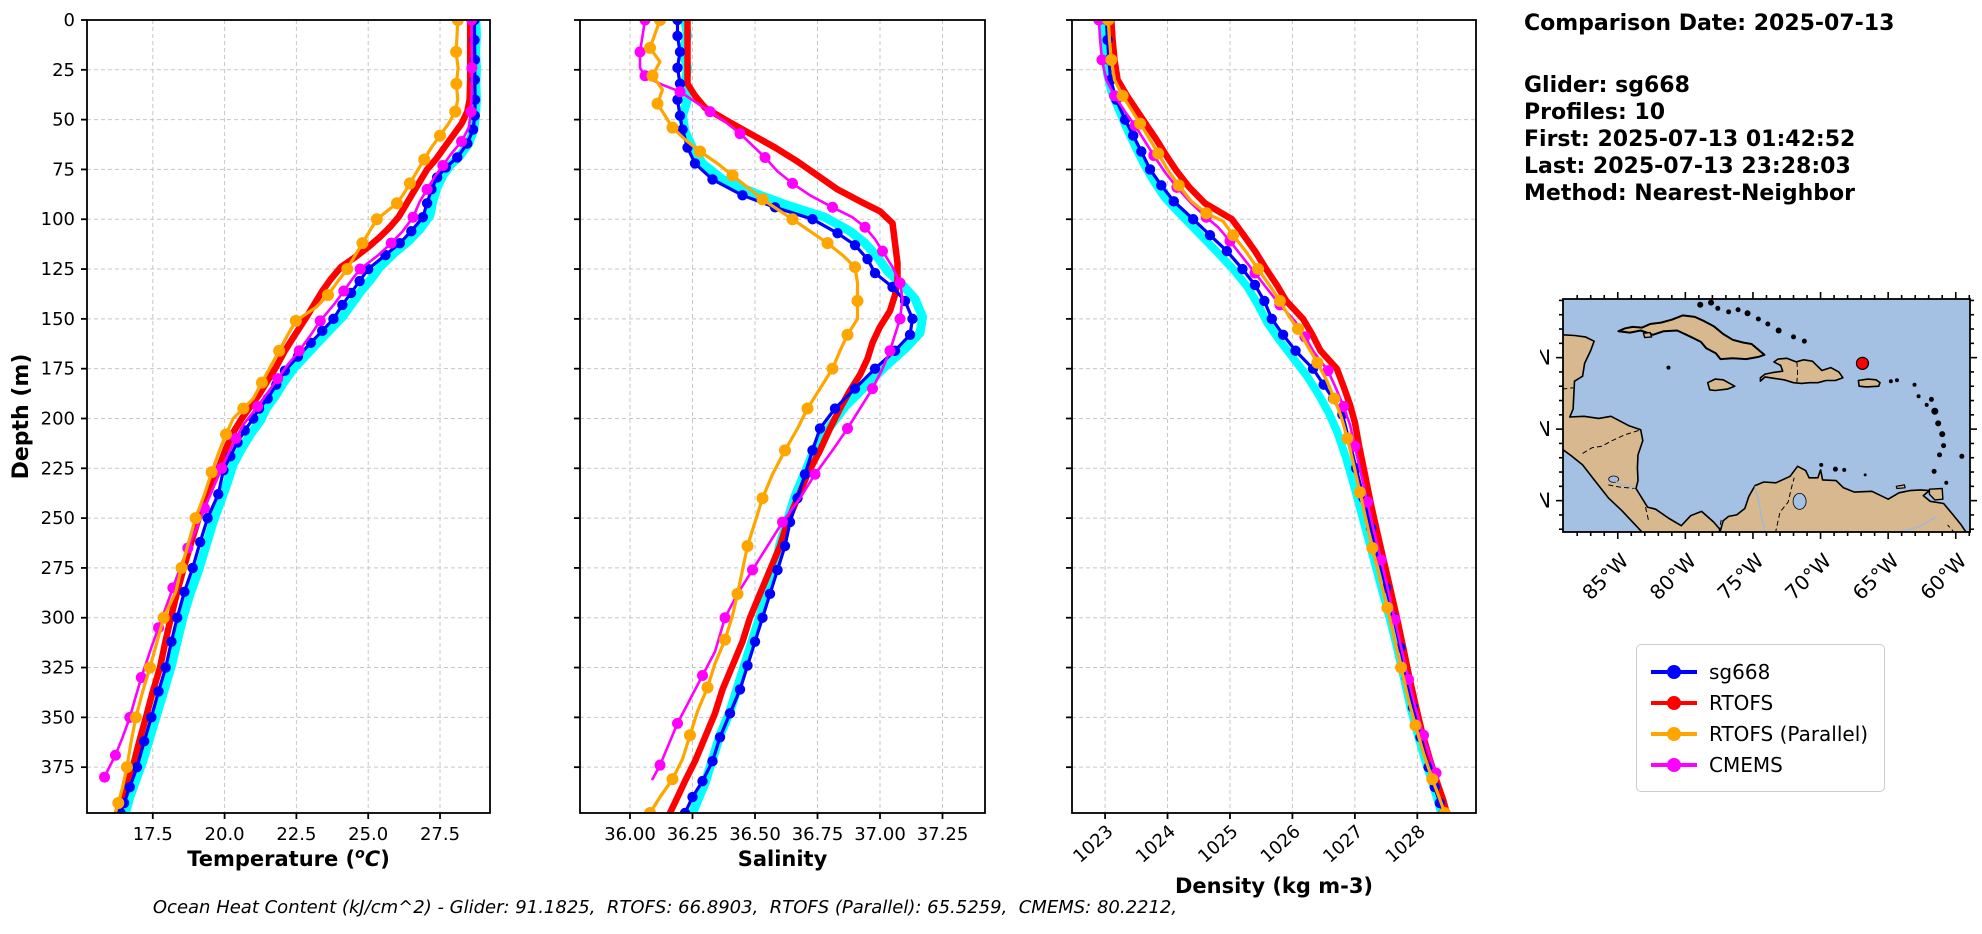  I want to click on density-xtick-label: 1028, so click(1406, 844).